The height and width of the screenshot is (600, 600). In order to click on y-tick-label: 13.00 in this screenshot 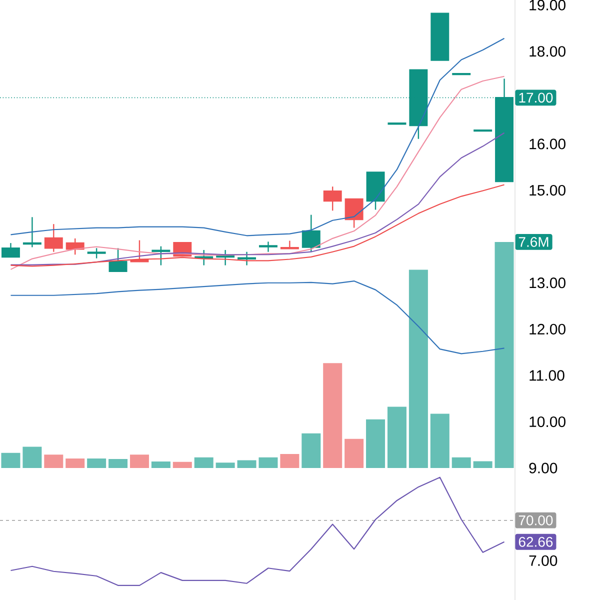, I will do `click(548, 283)`.